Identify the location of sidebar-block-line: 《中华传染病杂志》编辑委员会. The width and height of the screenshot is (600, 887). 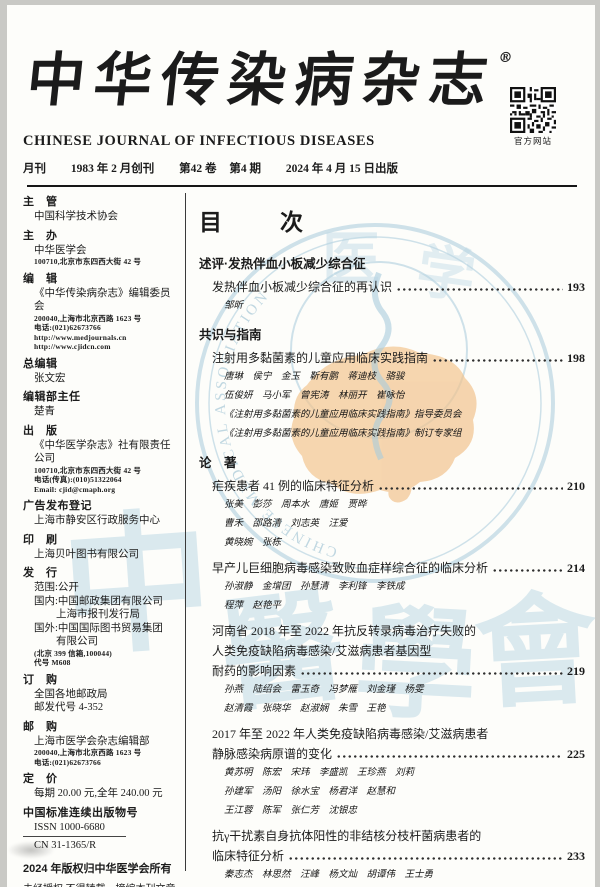
(102, 300).